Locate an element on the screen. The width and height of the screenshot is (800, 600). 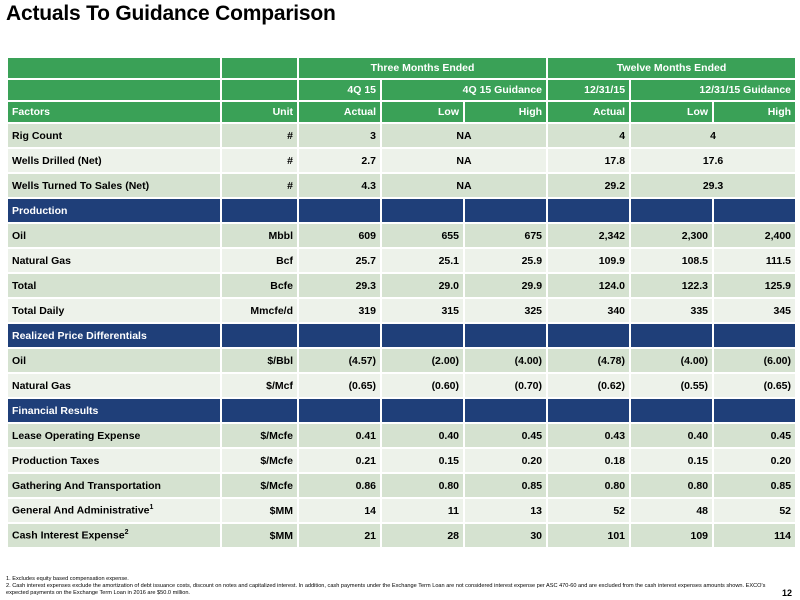
row-fy-high: 2,400 is located at coordinates (755, 235).